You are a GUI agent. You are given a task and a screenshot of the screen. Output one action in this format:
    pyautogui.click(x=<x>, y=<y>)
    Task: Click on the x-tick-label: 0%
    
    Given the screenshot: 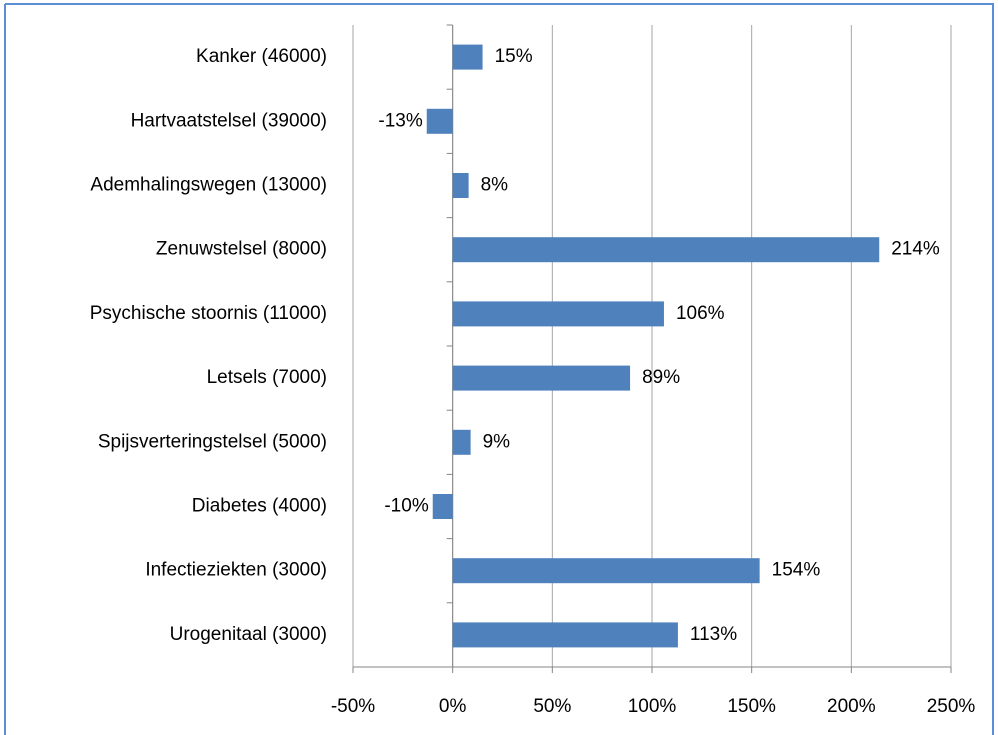 What is the action you would take?
    pyautogui.click(x=453, y=706)
    